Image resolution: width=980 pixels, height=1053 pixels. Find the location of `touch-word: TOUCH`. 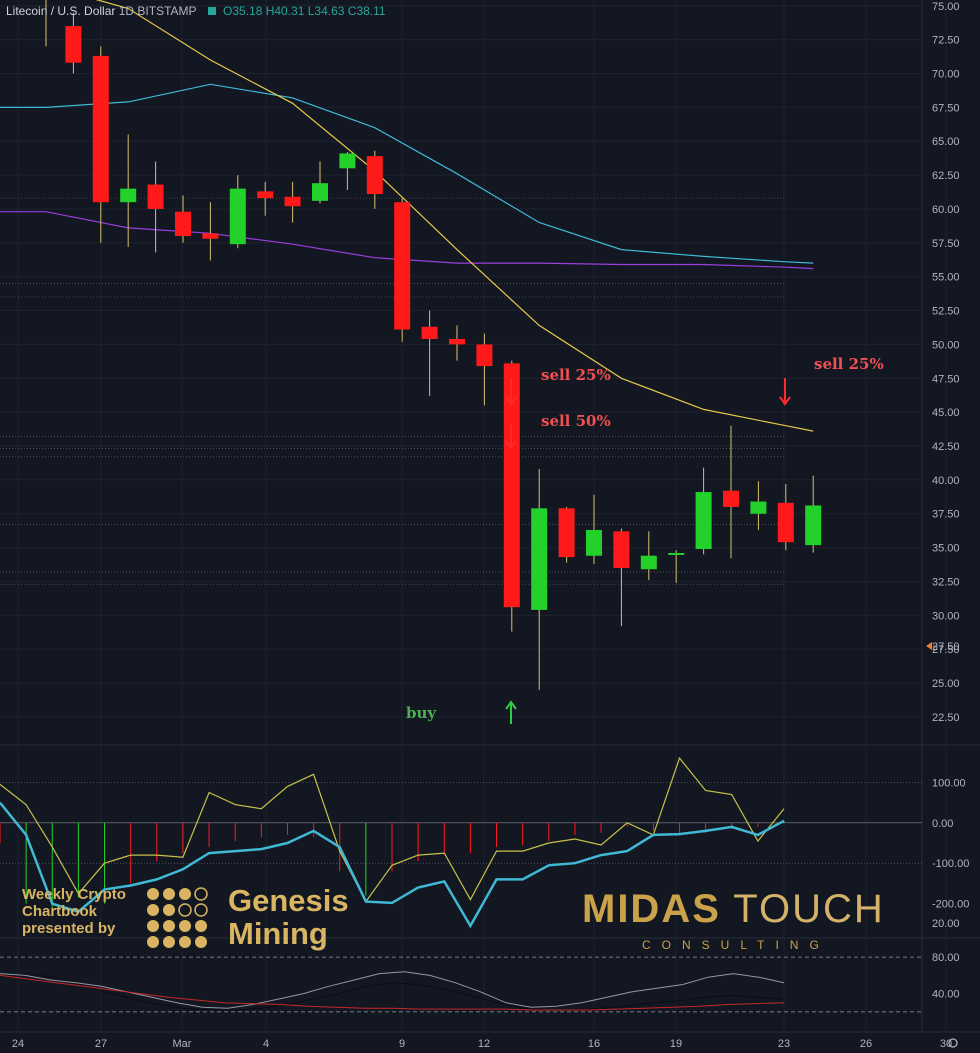

touch-word: TOUCH is located at coordinates (809, 909).